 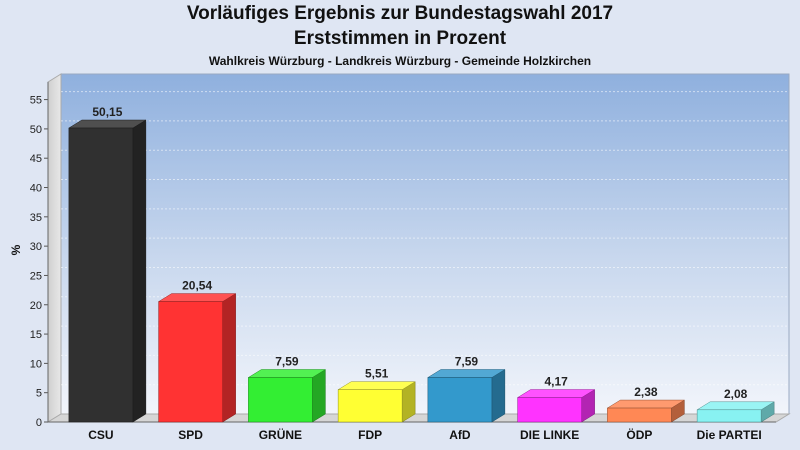 What do you see at coordinates (100, 435) in the screenshot?
I see `x-tick-label: CSU` at bounding box center [100, 435].